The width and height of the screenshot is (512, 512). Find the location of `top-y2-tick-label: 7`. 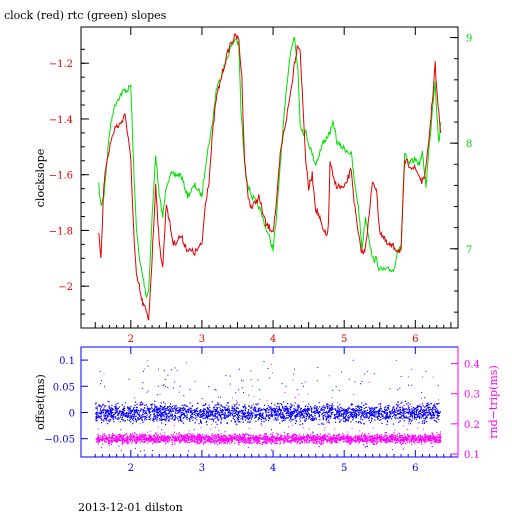

top-y2-tick-label: 7 is located at coordinates (469, 250).